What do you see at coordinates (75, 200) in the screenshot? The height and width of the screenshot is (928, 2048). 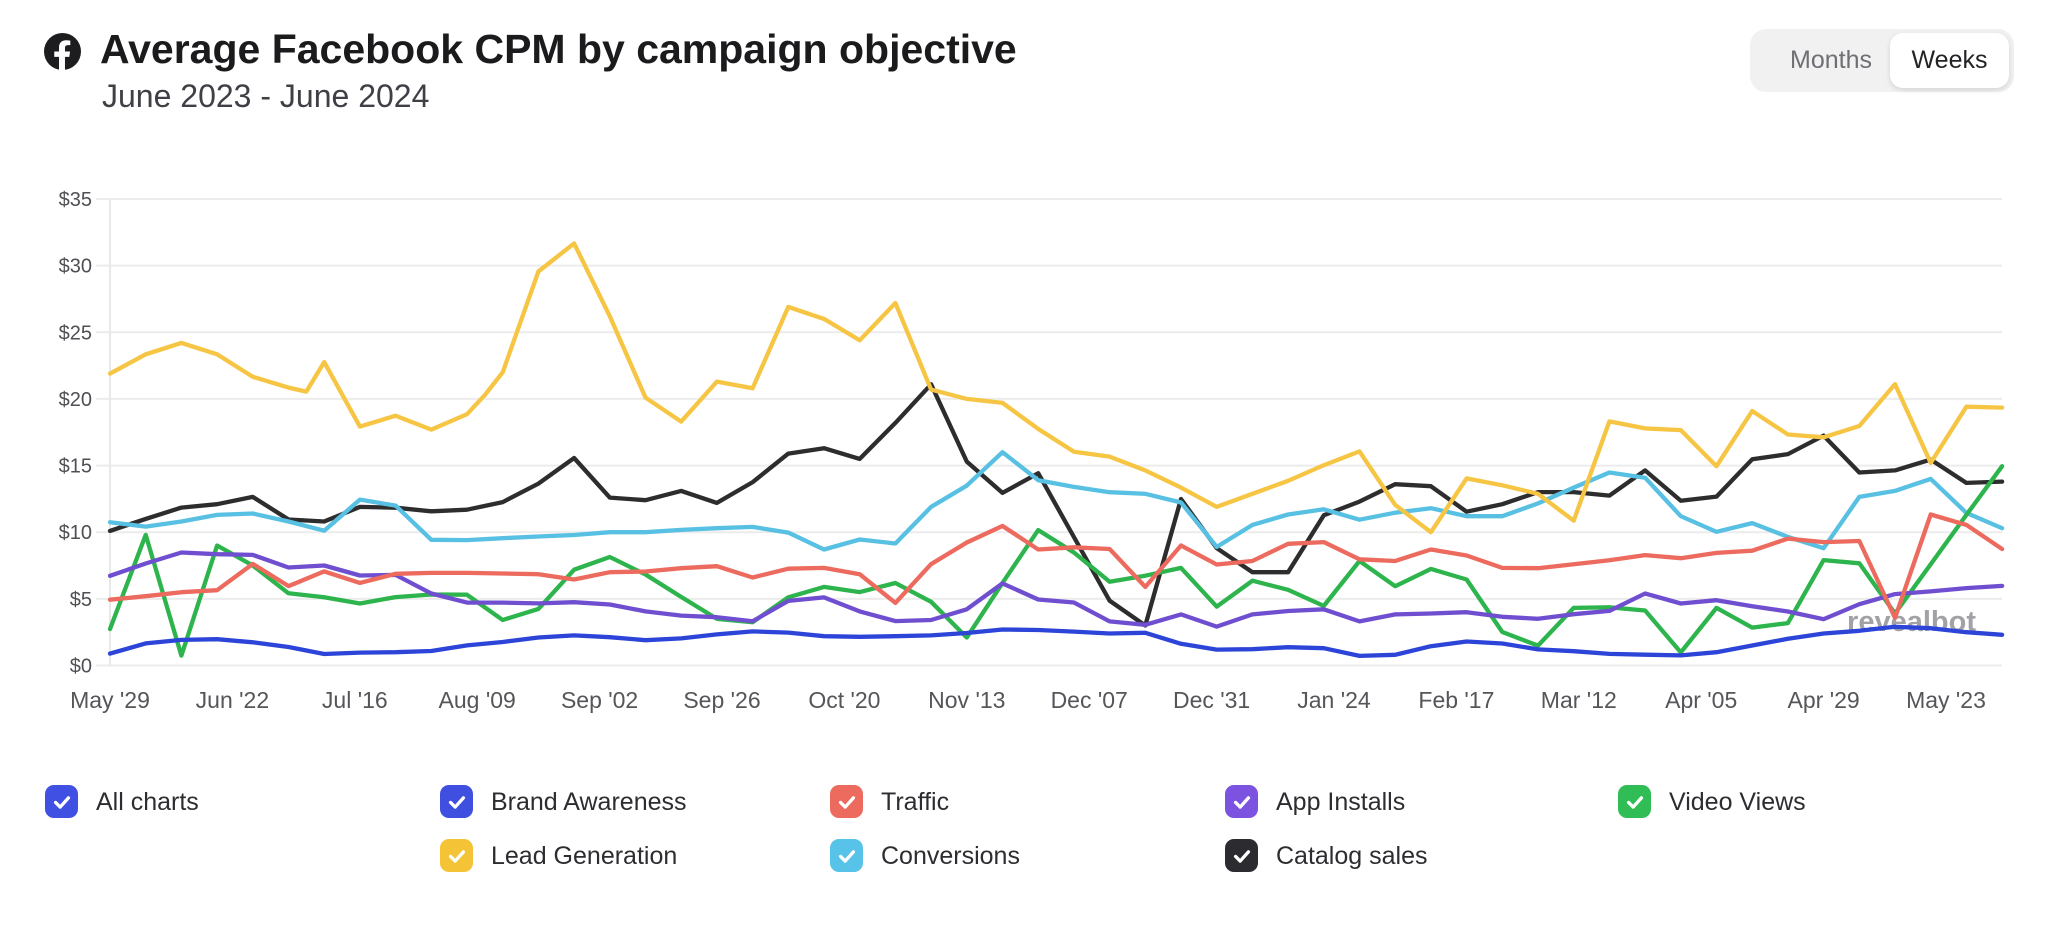 I see `svg-text: $35` at bounding box center [75, 200].